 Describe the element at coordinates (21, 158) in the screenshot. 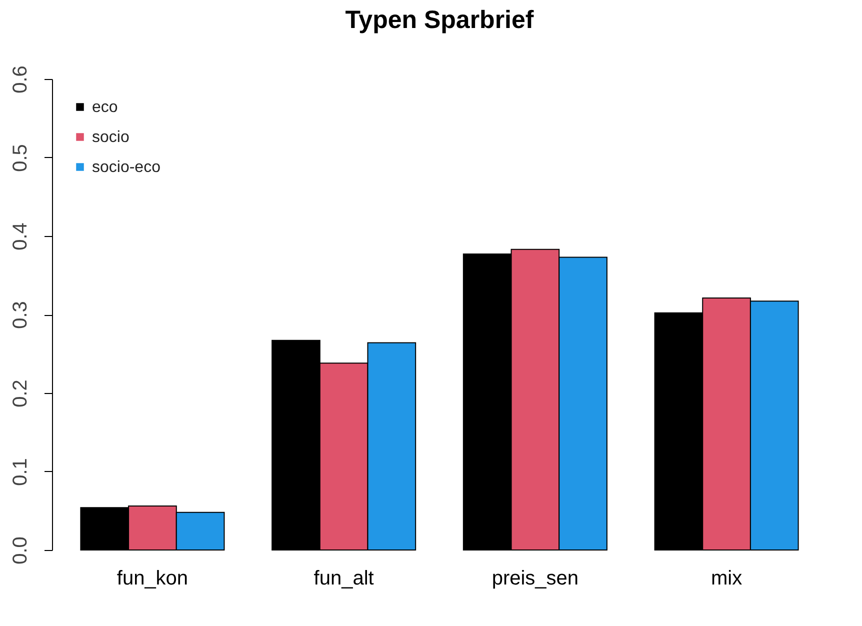

I see `y-tick-label: 0.5` at that location.